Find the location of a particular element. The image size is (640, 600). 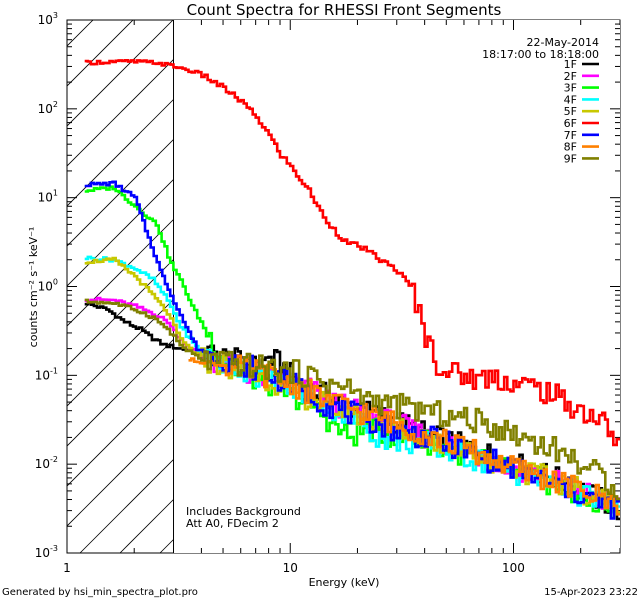

legend-label-3F: 3F is located at coordinates (570, 88).